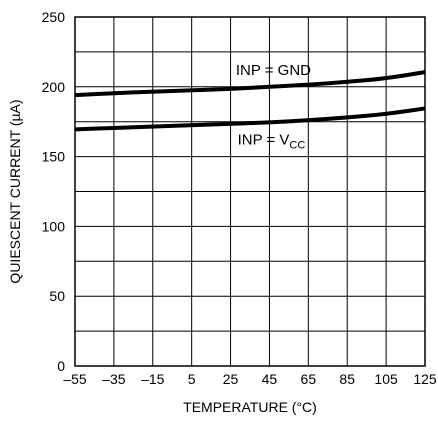 The height and width of the screenshot is (421, 438). I want to click on x-tick-label: 125, so click(425, 379).